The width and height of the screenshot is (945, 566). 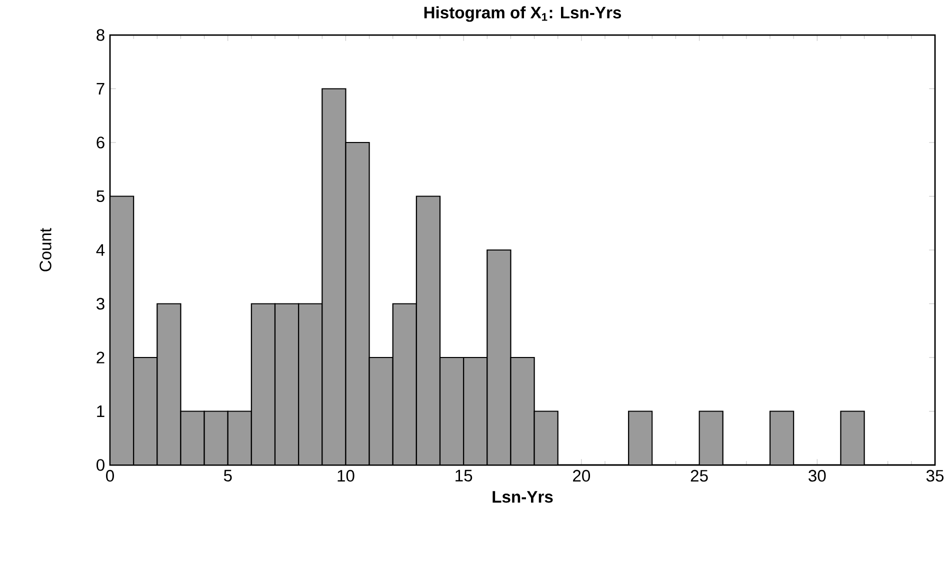 I want to click on y-tick-label: 7, so click(x=100, y=88).